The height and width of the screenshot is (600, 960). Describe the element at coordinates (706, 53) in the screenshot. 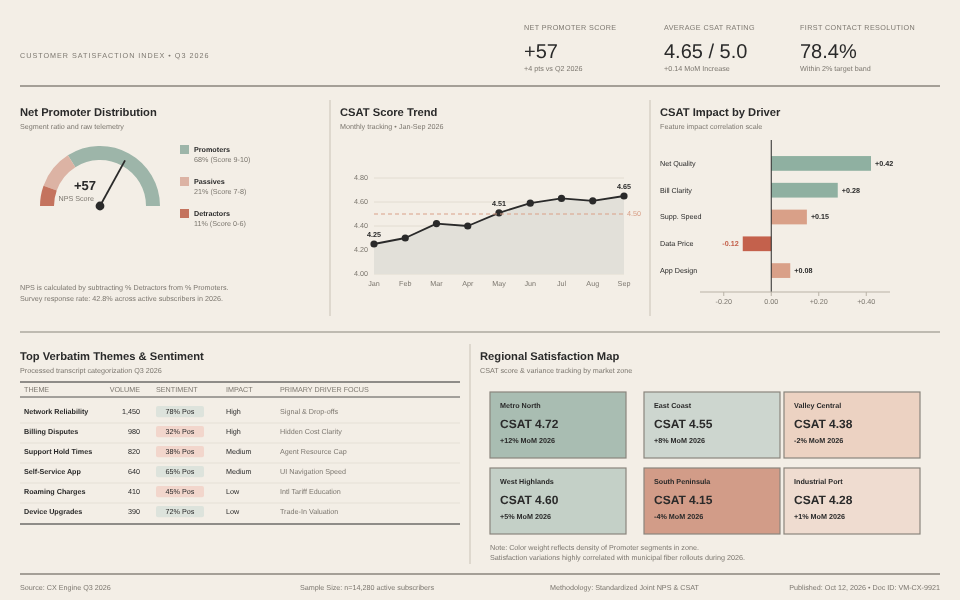

I see `data-label: 4.65 / 5.0` at that location.